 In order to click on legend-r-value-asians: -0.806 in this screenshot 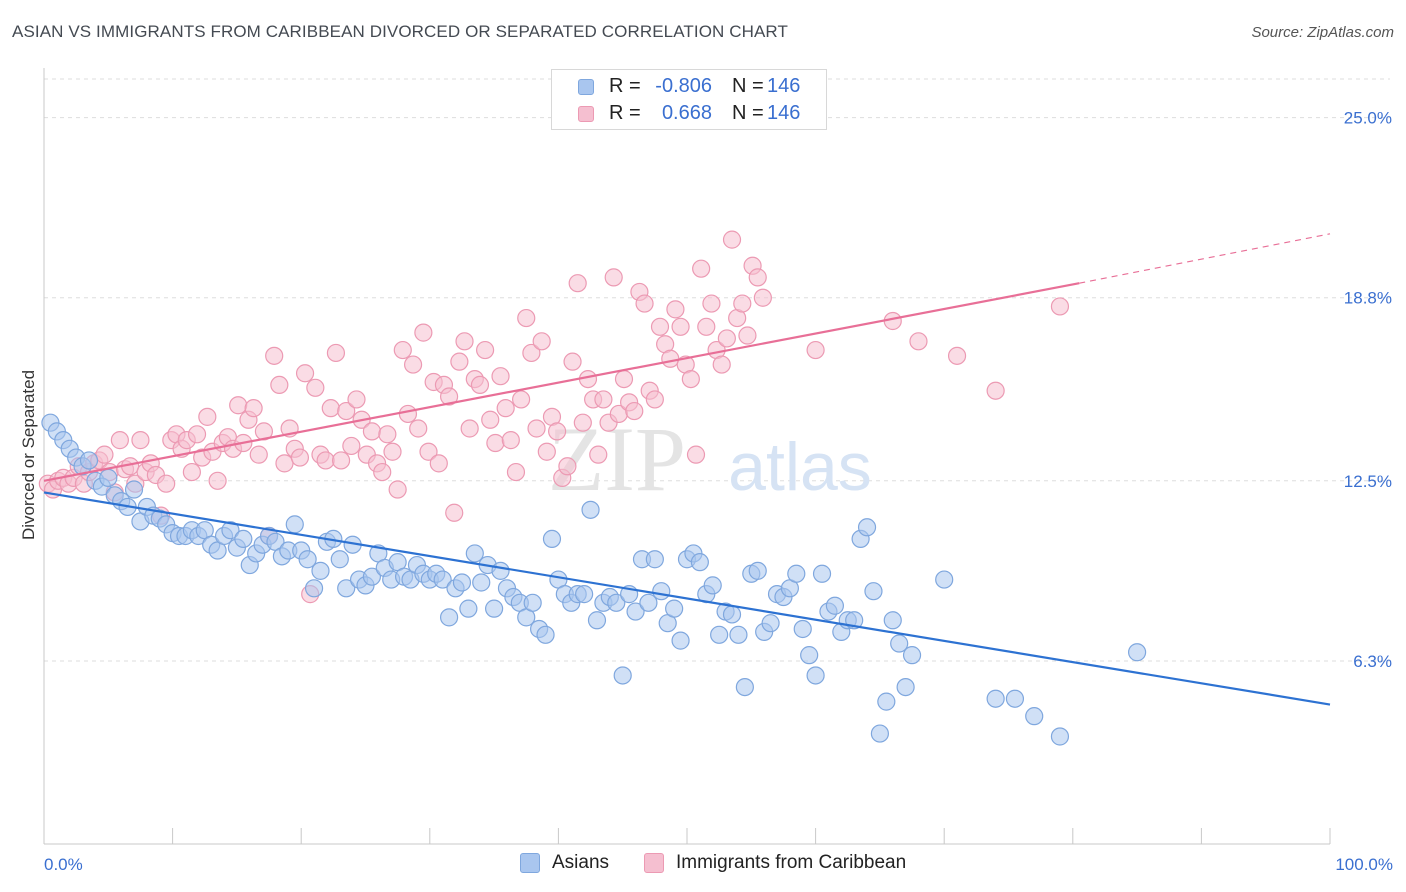, I will do `click(683, 86)`.